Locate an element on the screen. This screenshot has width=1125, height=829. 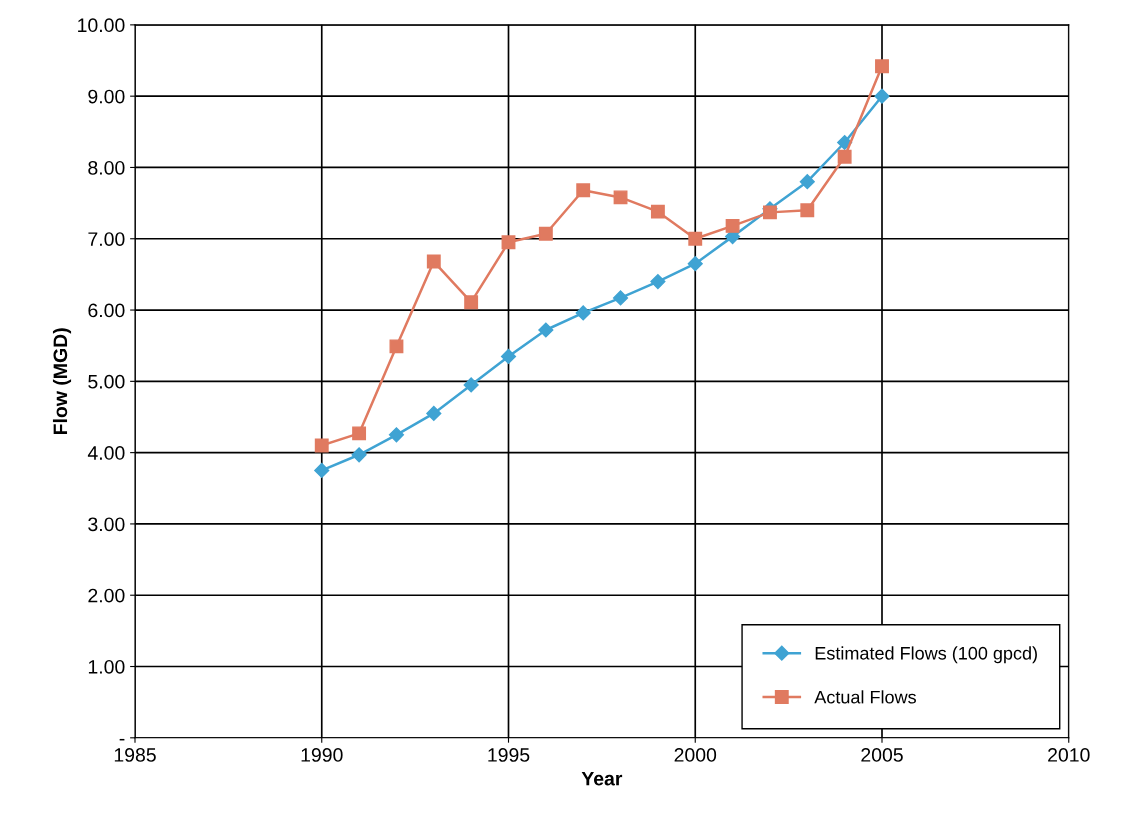
x-tick-label: 1995 is located at coordinates (509, 755).